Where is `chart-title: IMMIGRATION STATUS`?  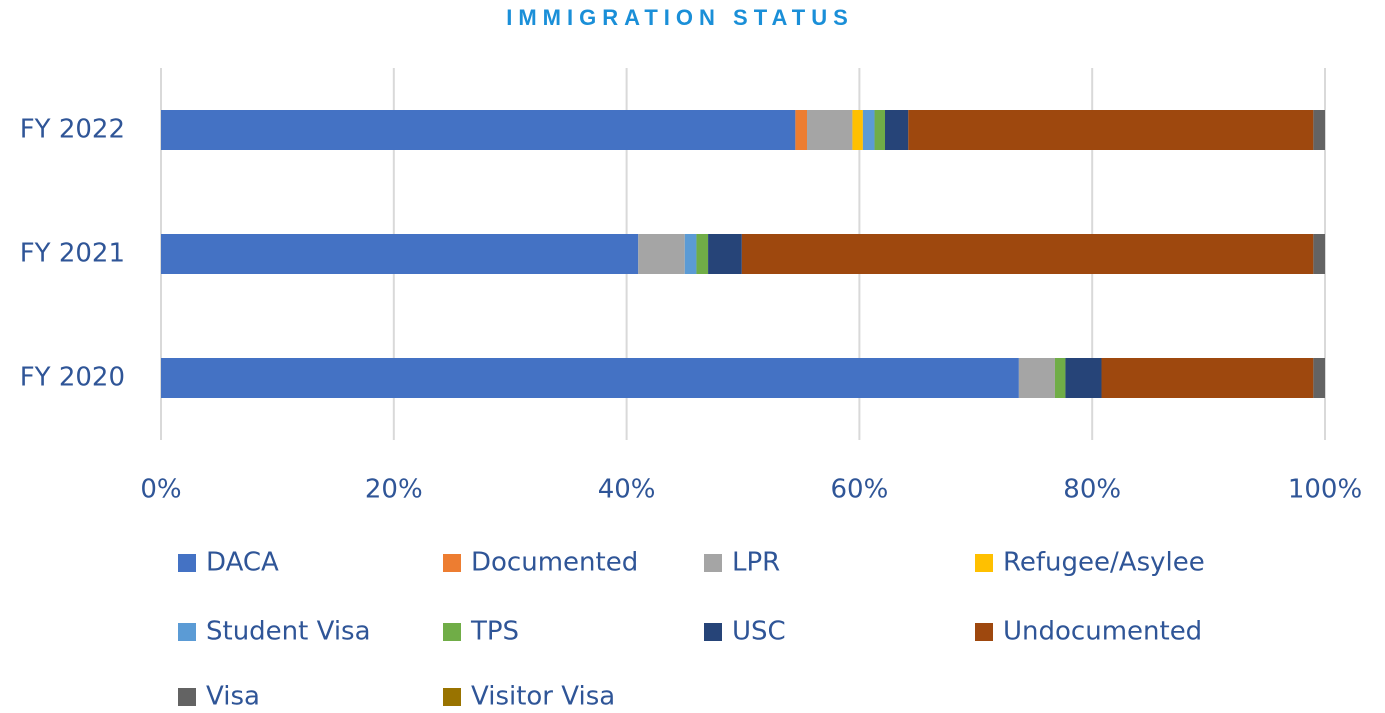 chart-title: IMMIGRATION STATUS is located at coordinates (680, 17).